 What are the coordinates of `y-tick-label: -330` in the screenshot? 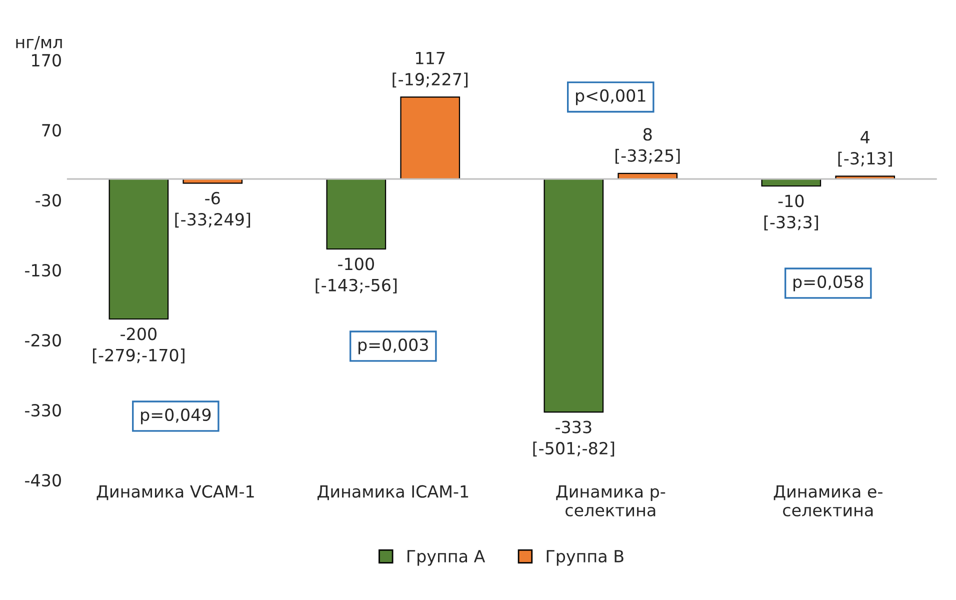 It's located at (43, 410).